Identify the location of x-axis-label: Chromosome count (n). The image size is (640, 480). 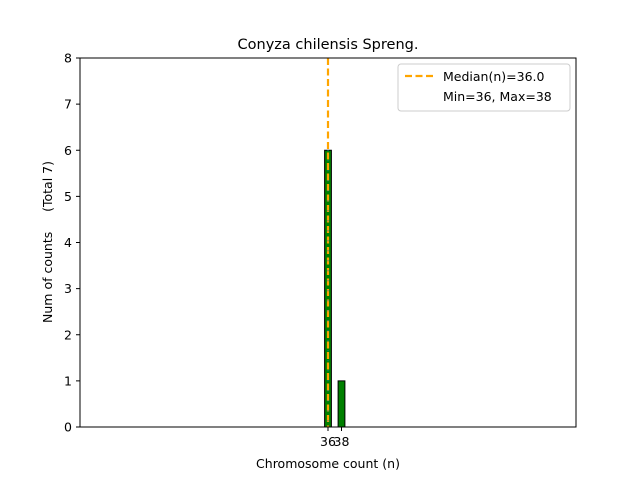
(328, 463).